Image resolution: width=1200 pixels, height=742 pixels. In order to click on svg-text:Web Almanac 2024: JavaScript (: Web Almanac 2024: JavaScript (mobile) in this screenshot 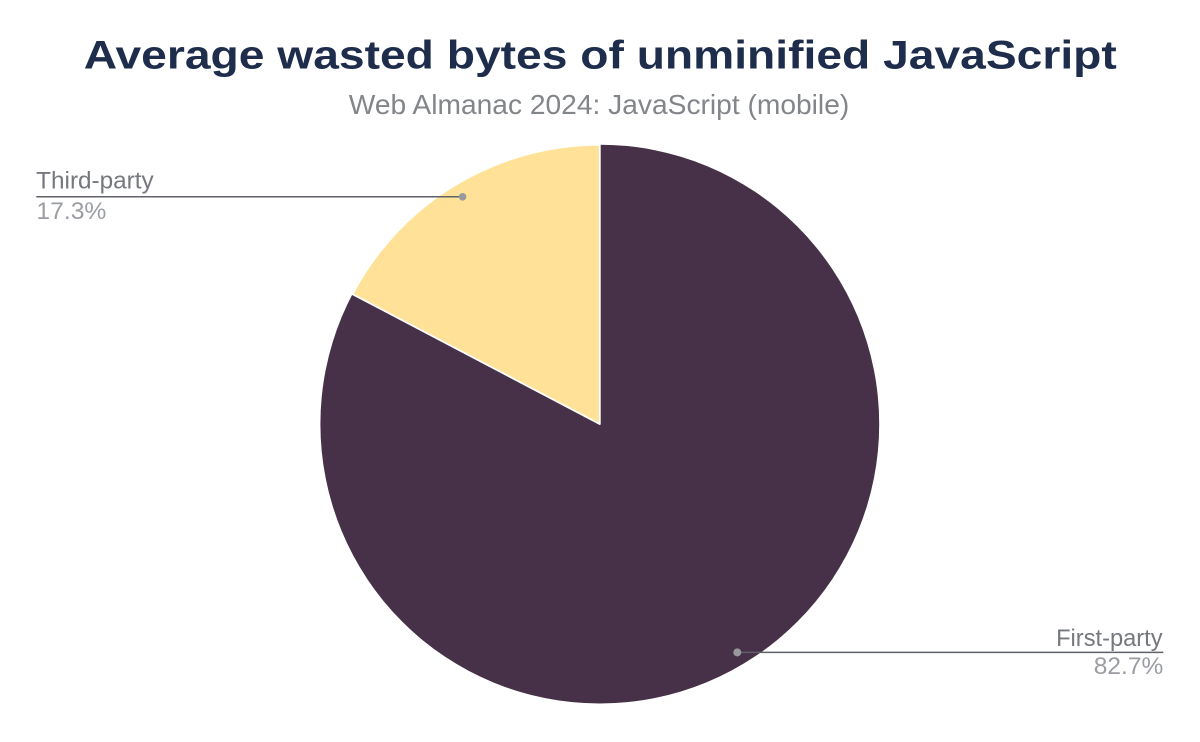, I will do `click(599, 104)`.